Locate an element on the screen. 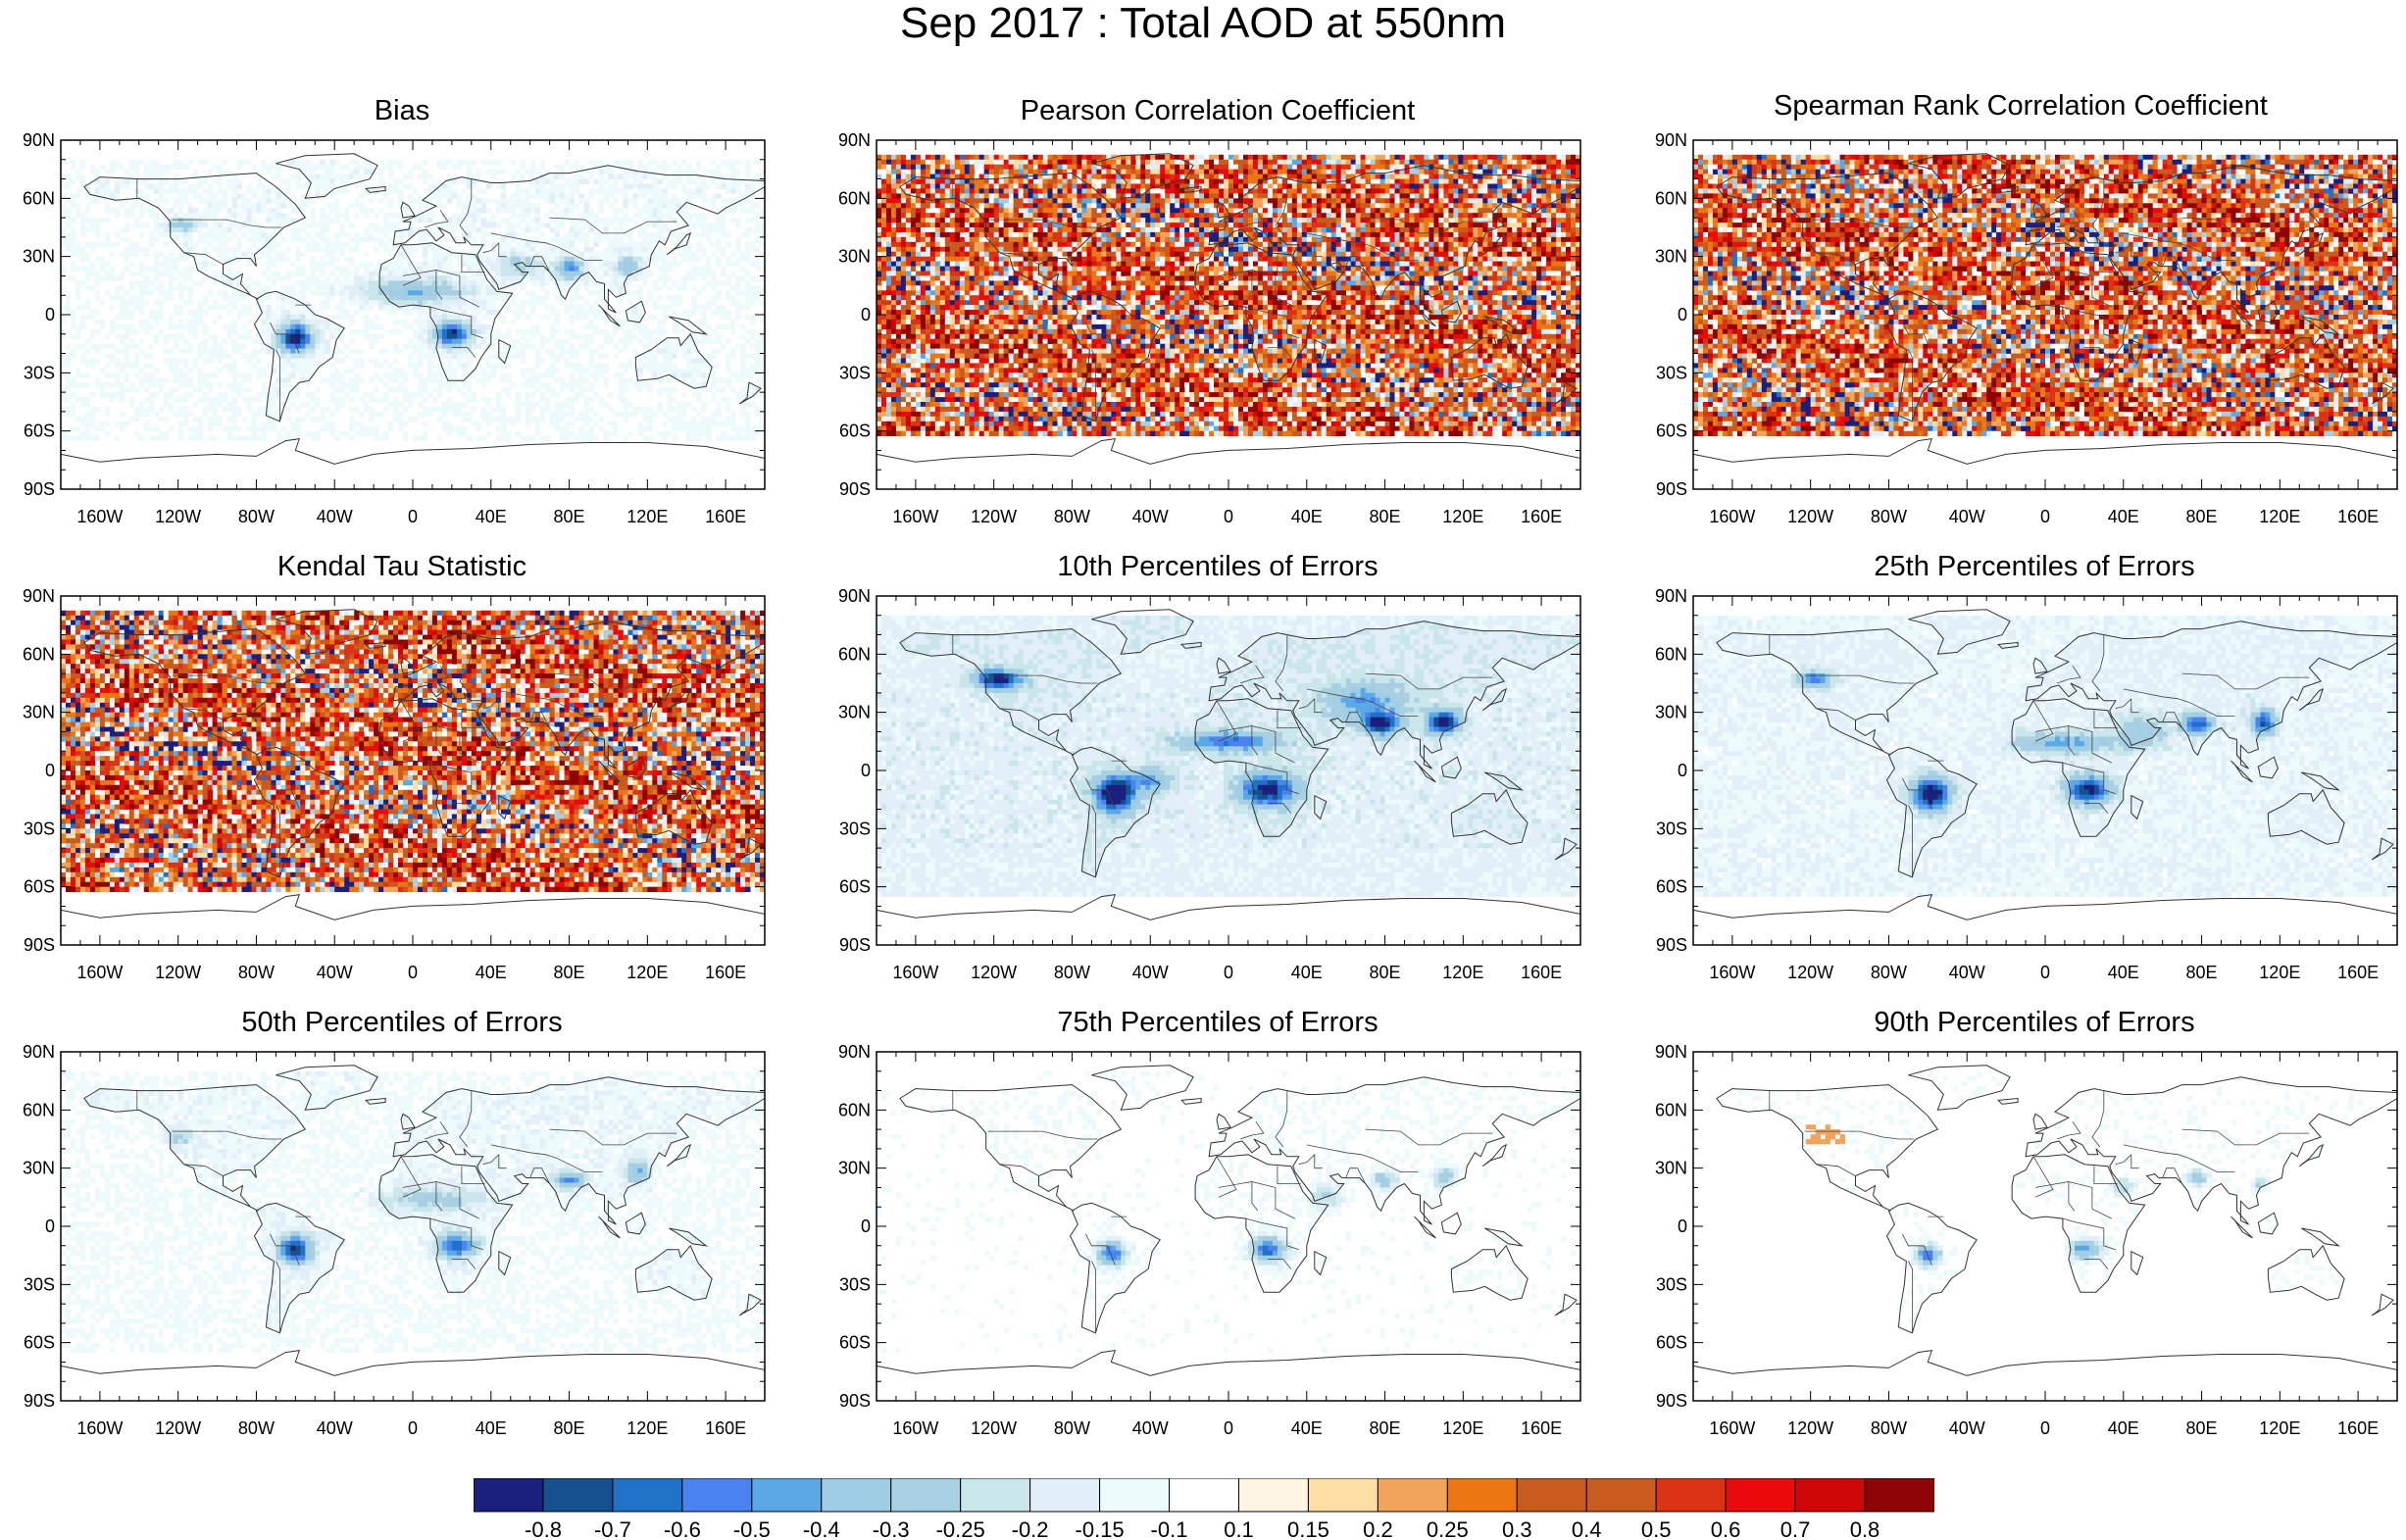 This screenshot has height=1540, width=2406. data-cells is located at coordinates (413, 1212).